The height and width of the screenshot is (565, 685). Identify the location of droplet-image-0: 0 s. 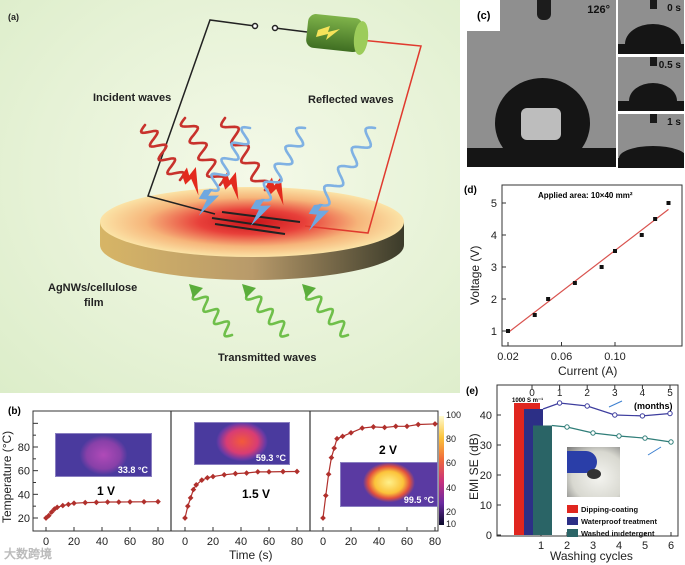
(651, 27).